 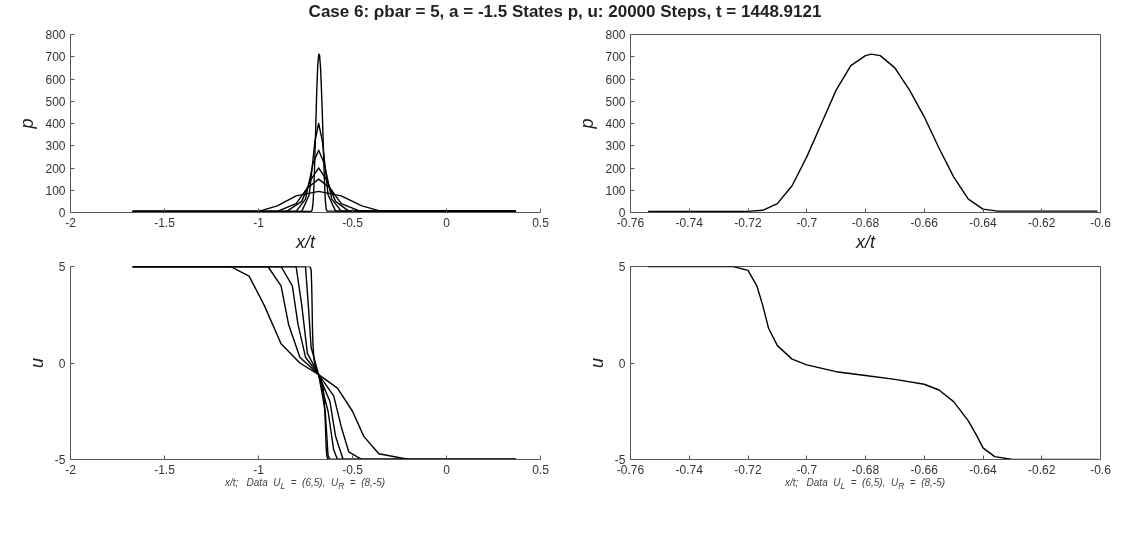 I want to click on chart-title: Case 6: ρbar = 5, a = -1.5 States p, u: 20000 Steps, t = 1448.9121, so click(x=565, y=12).